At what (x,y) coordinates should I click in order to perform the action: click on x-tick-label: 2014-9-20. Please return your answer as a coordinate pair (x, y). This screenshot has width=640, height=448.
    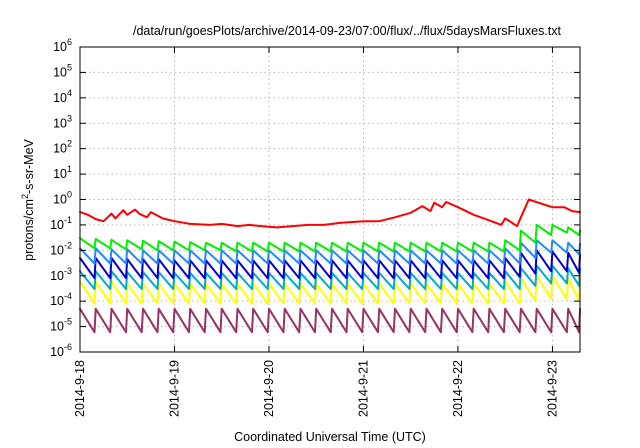
    Looking at the image, I should click on (269, 388).